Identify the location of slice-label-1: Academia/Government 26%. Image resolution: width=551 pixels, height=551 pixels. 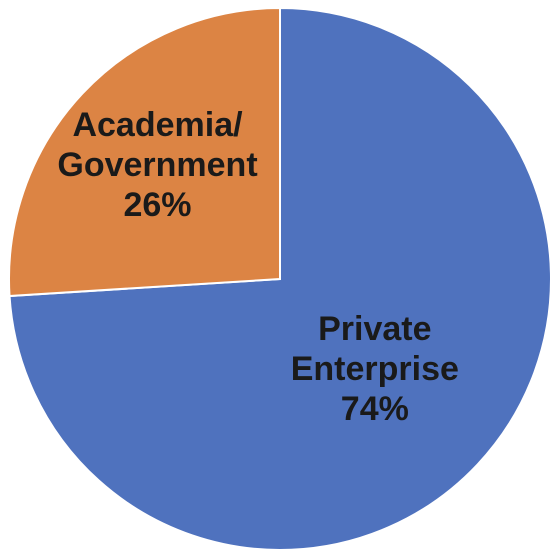
(157, 165).